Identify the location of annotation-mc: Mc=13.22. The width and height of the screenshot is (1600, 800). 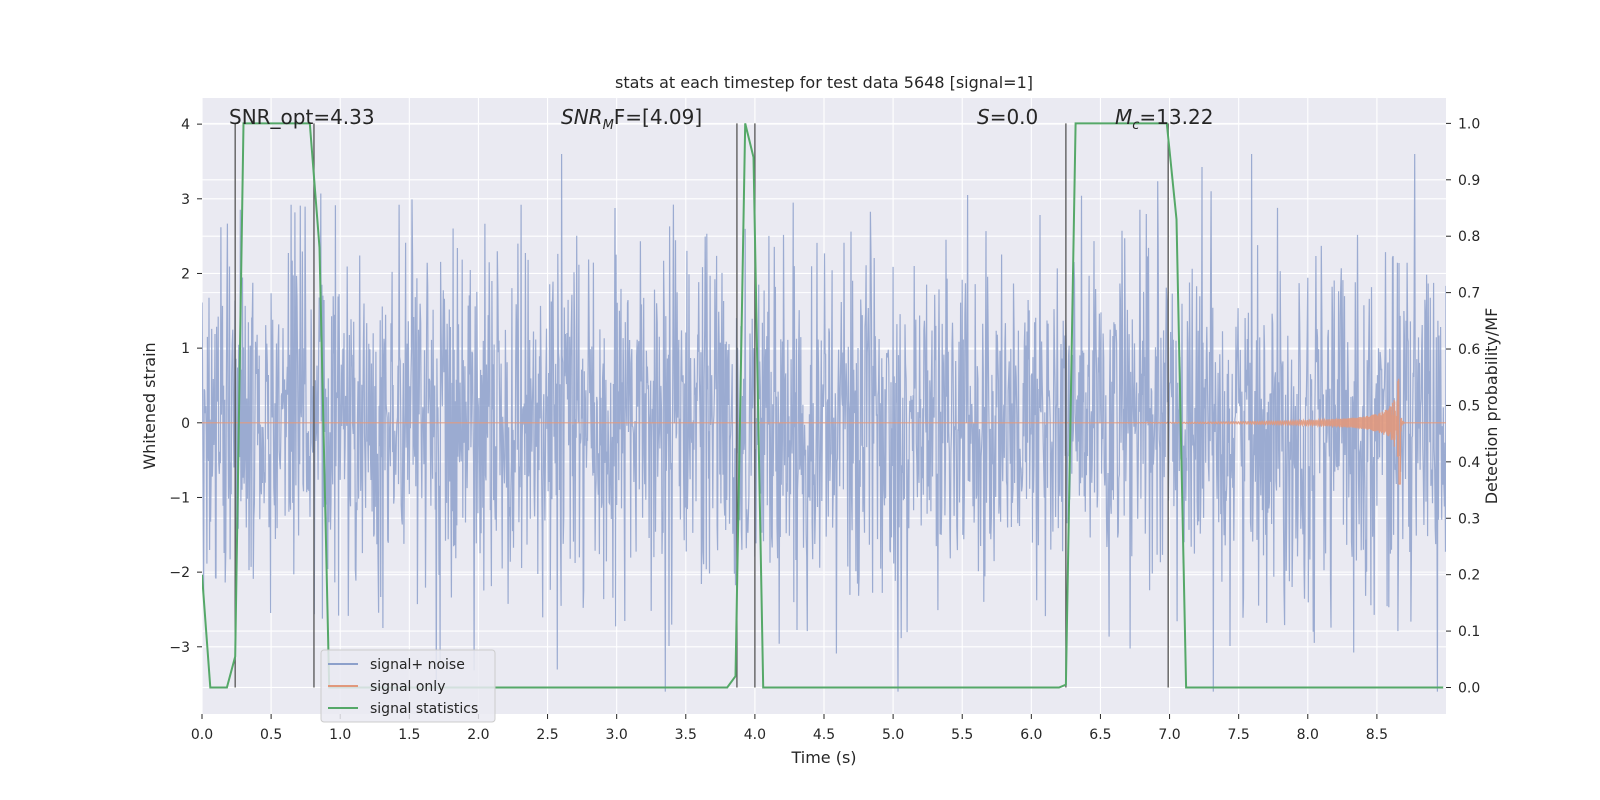
(1164, 119).